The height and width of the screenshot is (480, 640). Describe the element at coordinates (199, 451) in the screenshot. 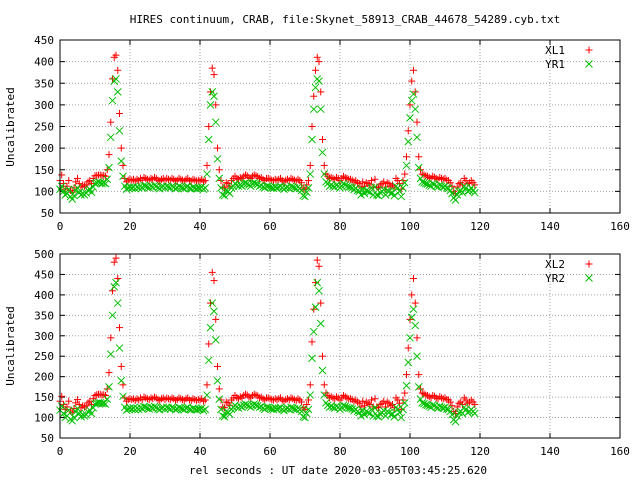

I see `x-tick-label: 40` at that location.